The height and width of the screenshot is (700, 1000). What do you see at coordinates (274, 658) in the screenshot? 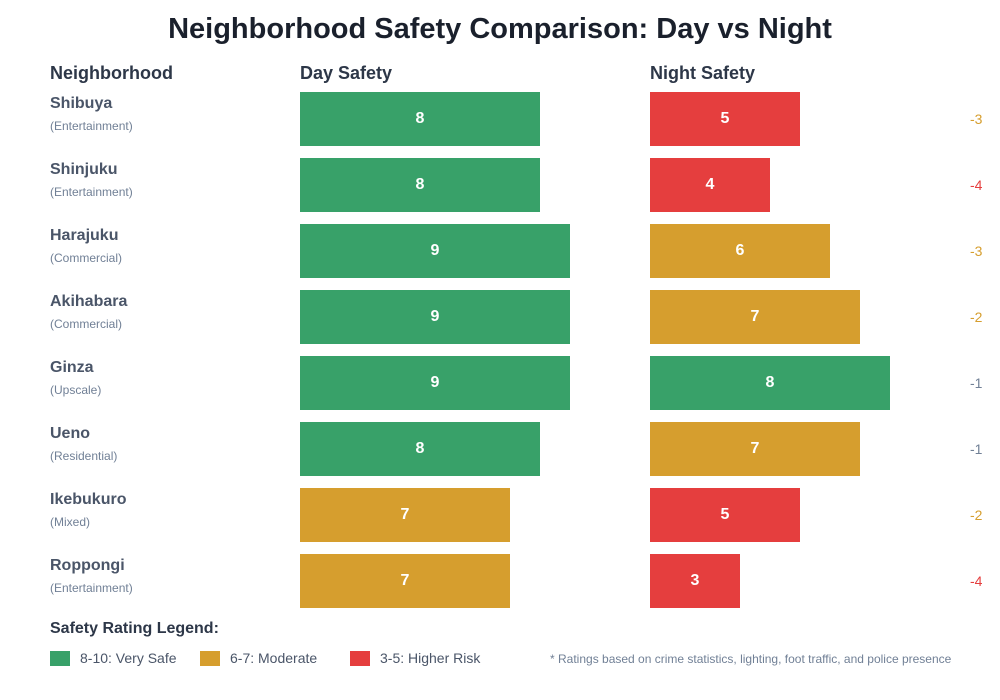
I see `legend-label: 6-7: Moderate` at bounding box center [274, 658].